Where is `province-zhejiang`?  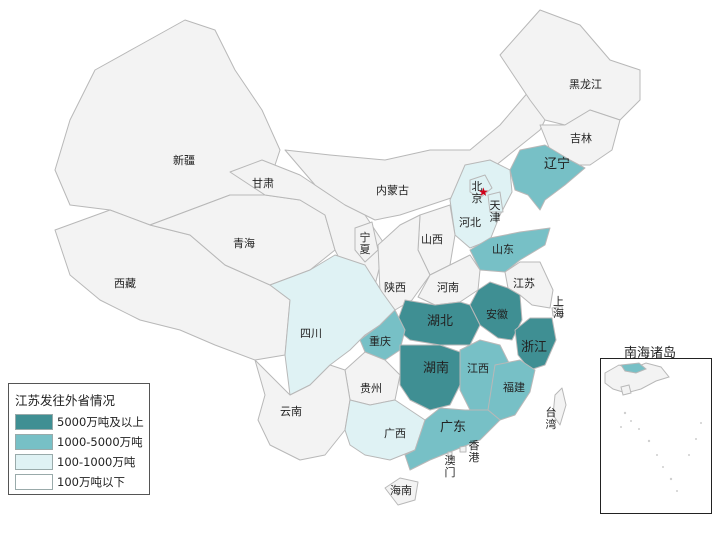 province-zhejiang is located at coordinates (535, 344).